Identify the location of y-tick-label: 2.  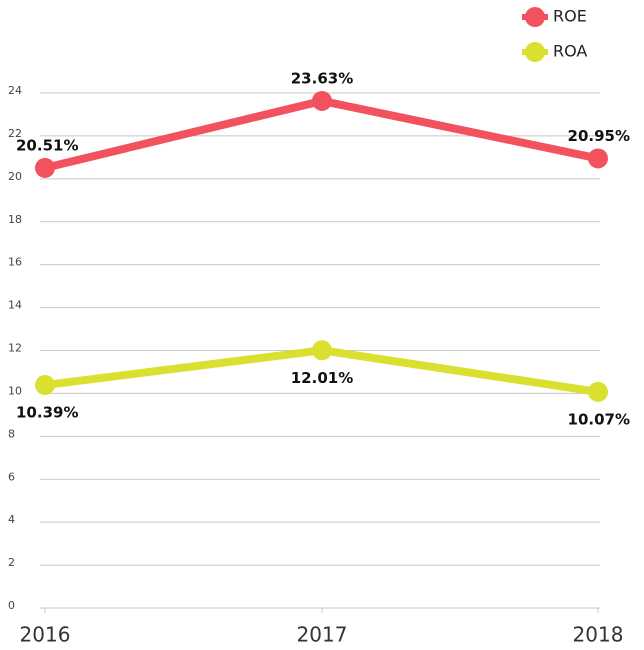
(11, 562).